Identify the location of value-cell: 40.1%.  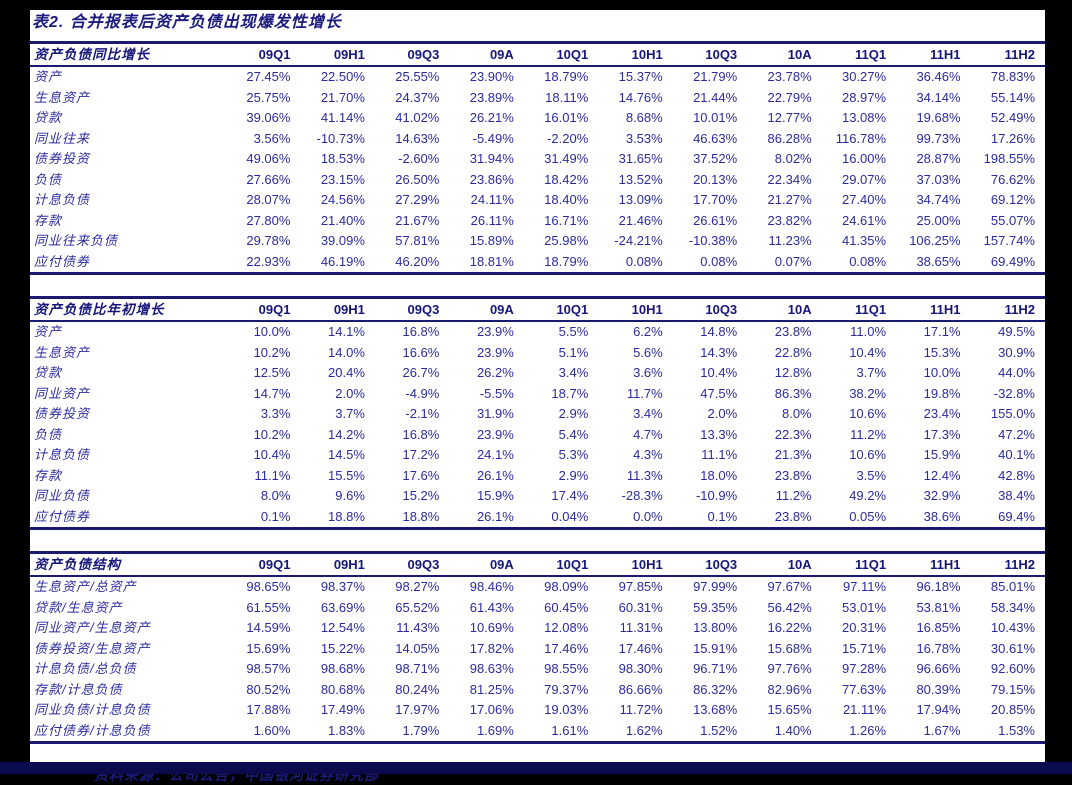
(1016, 454).